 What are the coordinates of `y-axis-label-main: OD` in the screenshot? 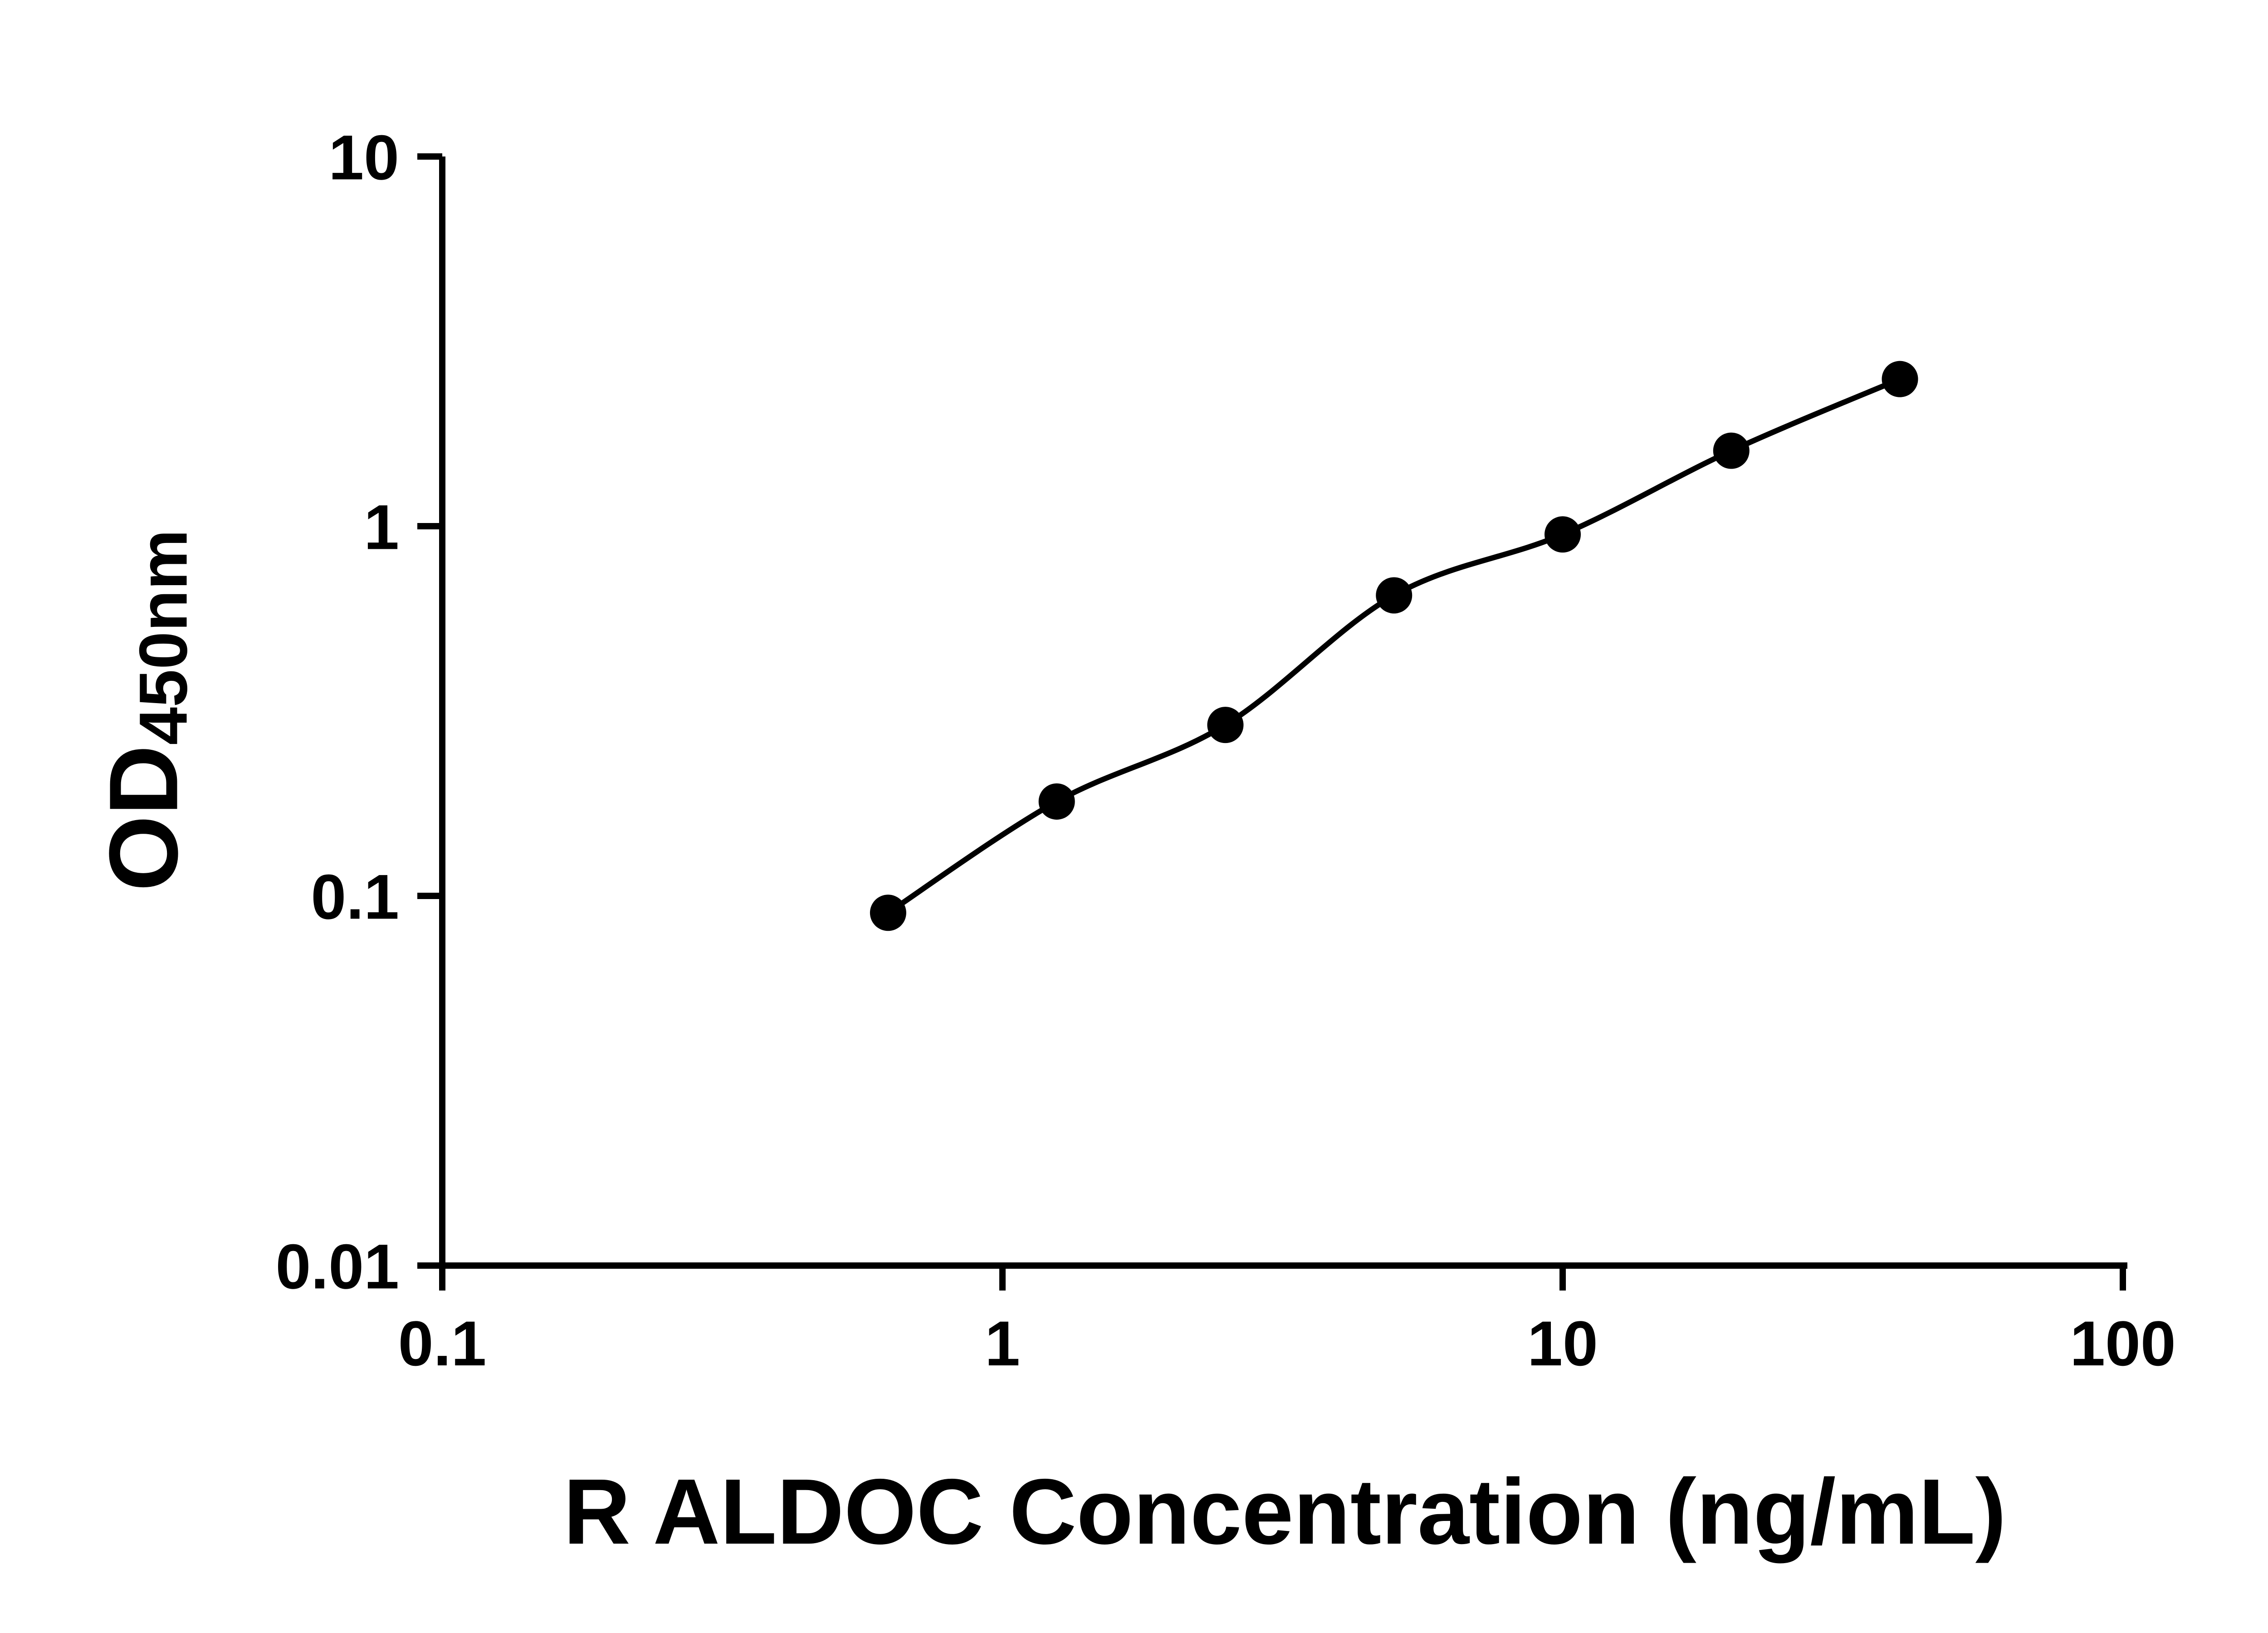 It's located at (143, 818).